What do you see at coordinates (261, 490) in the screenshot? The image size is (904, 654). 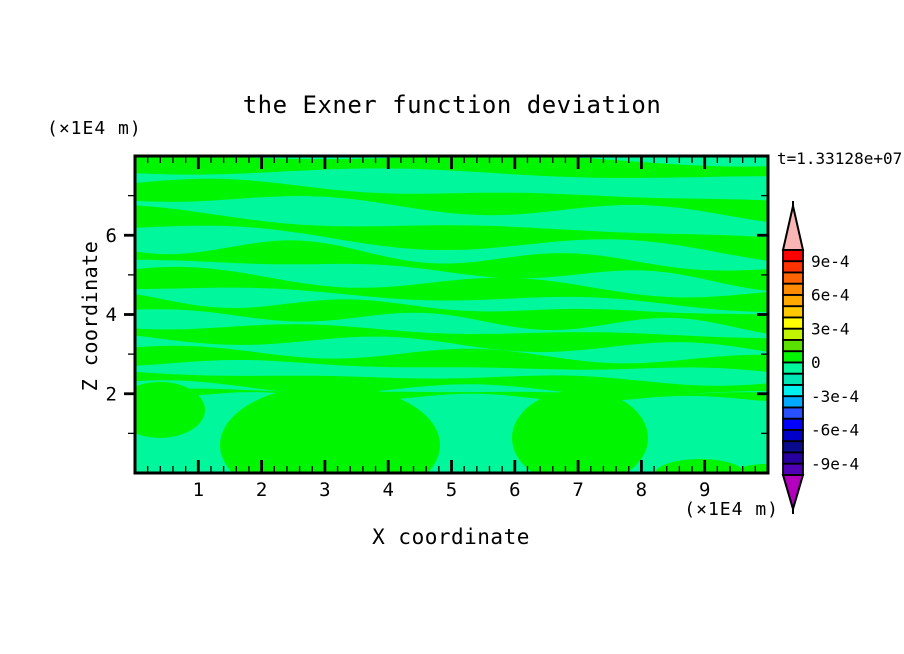 I see `x-tick-label: 2` at bounding box center [261, 490].